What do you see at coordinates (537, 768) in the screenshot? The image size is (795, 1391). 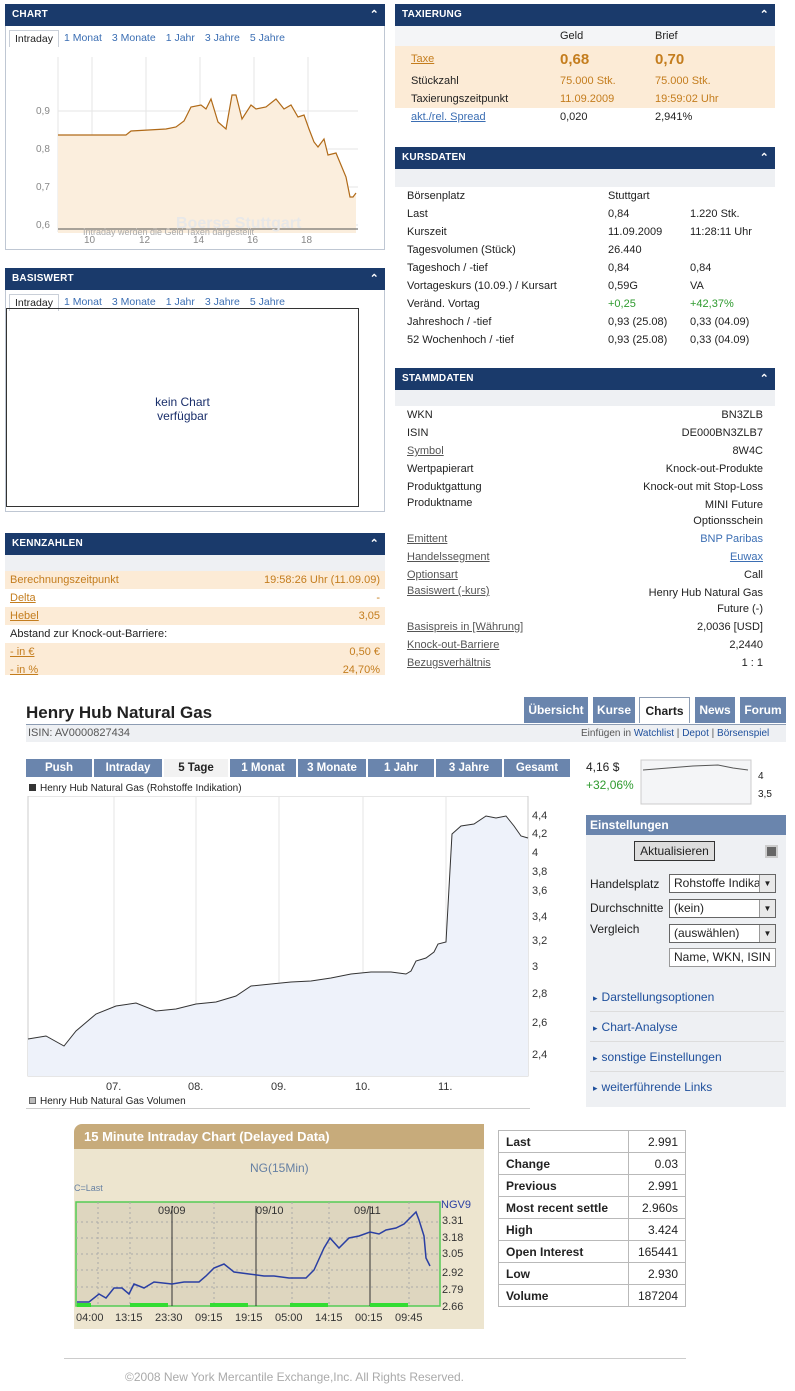 I see `range-gesamt: Gesamt` at bounding box center [537, 768].